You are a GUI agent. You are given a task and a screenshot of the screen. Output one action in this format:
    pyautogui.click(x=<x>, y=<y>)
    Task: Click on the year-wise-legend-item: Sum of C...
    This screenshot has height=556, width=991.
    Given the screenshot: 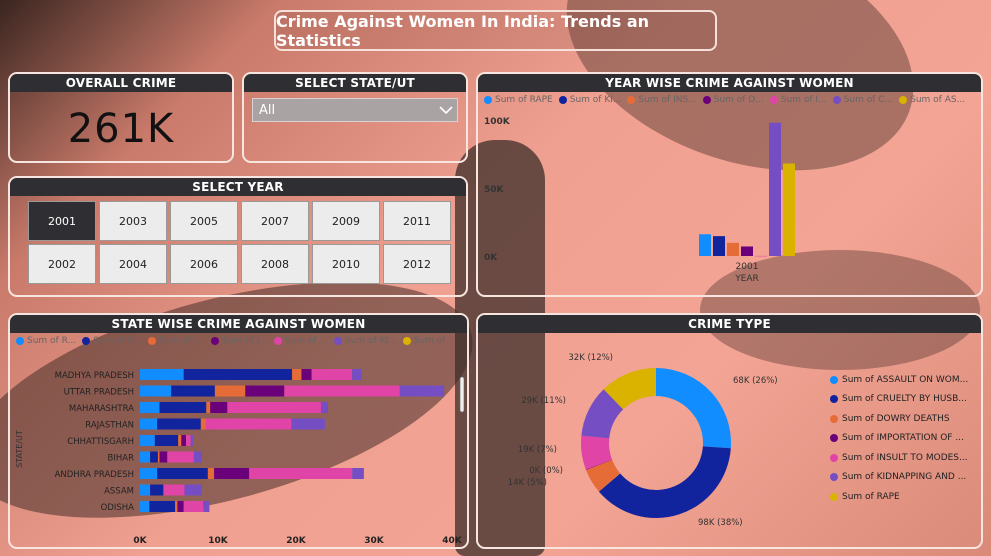 What is the action you would take?
    pyautogui.click(x=862, y=100)
    